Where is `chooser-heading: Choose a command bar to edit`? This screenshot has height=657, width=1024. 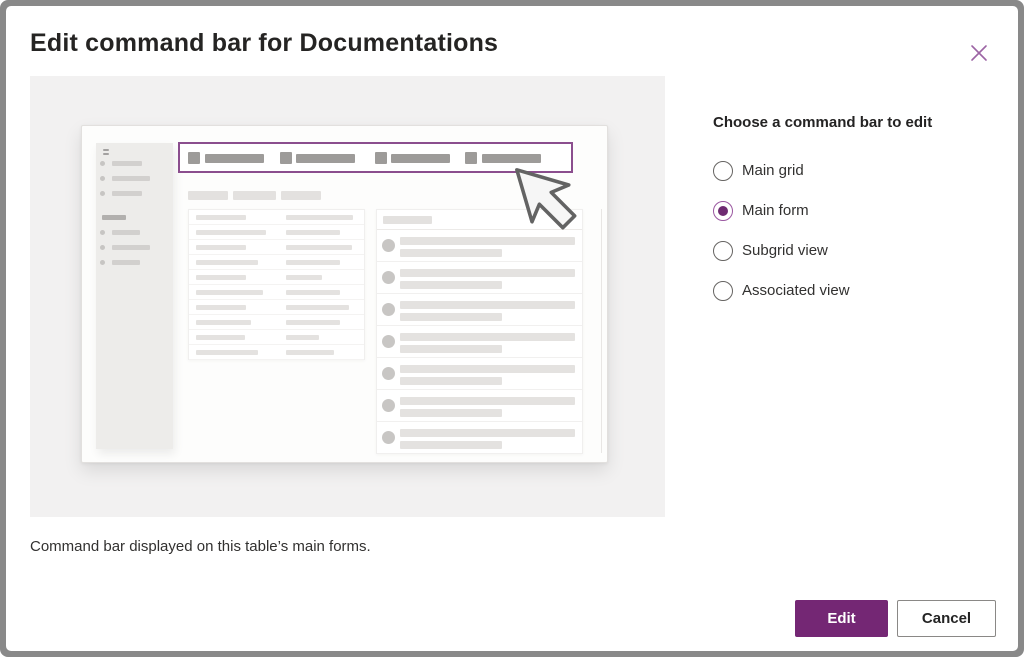
chooser-heading: Choose a command bar to edit is located at coordinates (823, 122).